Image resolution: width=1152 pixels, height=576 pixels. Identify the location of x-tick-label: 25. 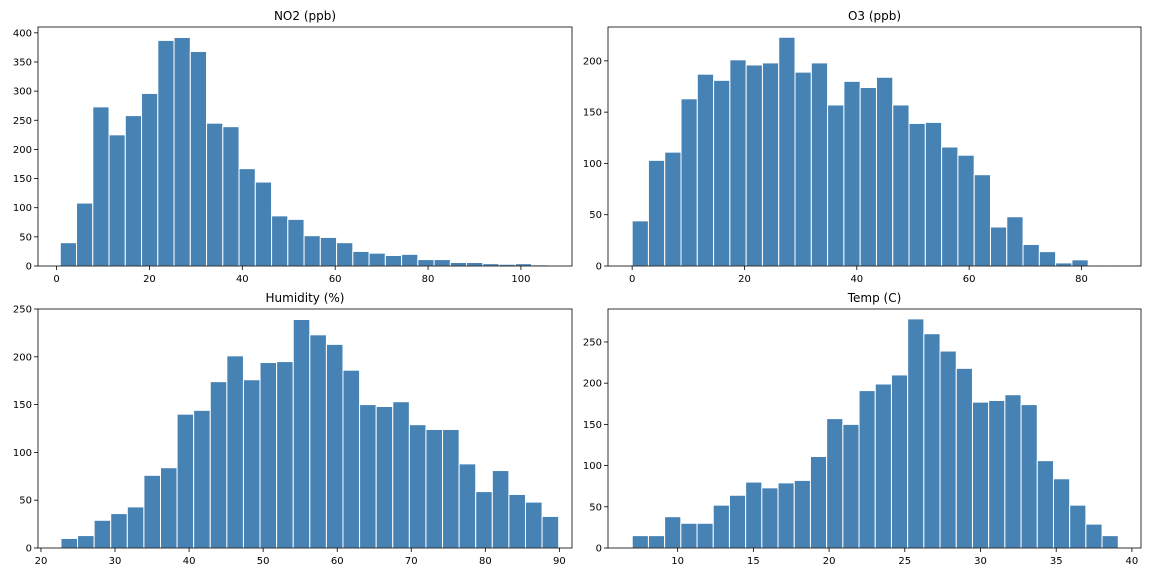
(904, 561).